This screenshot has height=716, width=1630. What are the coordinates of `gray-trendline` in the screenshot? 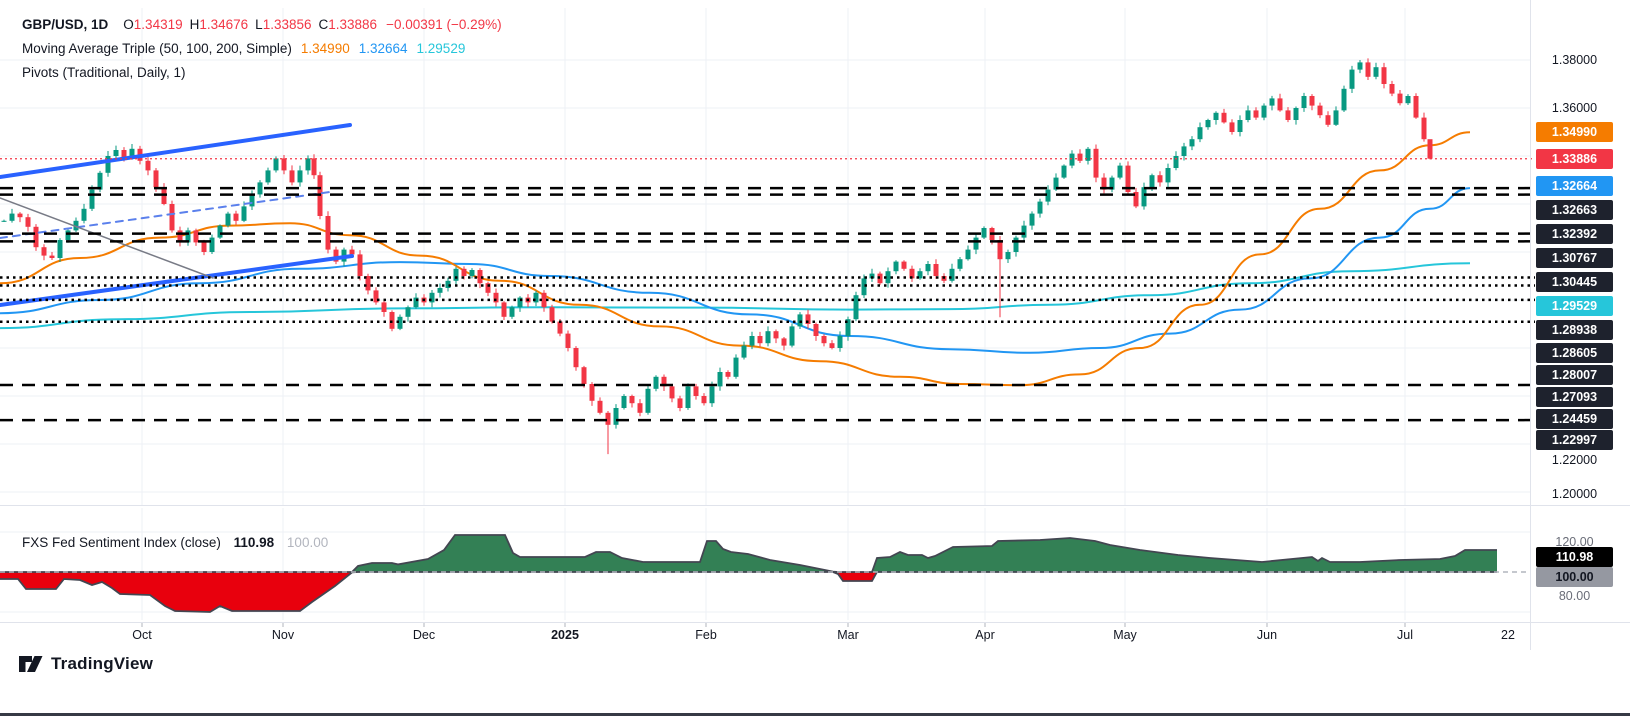 It's located at (107, 238).